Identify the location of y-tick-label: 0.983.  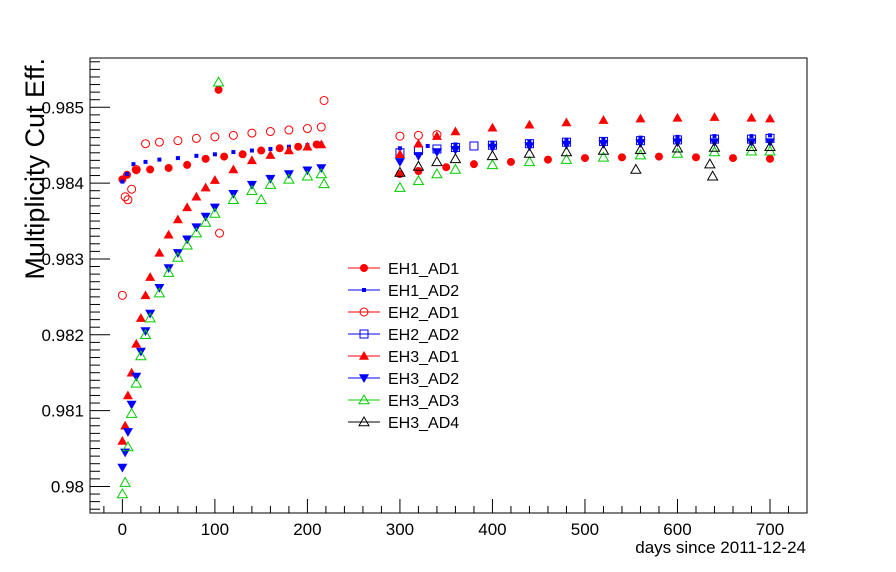
(62, 259).